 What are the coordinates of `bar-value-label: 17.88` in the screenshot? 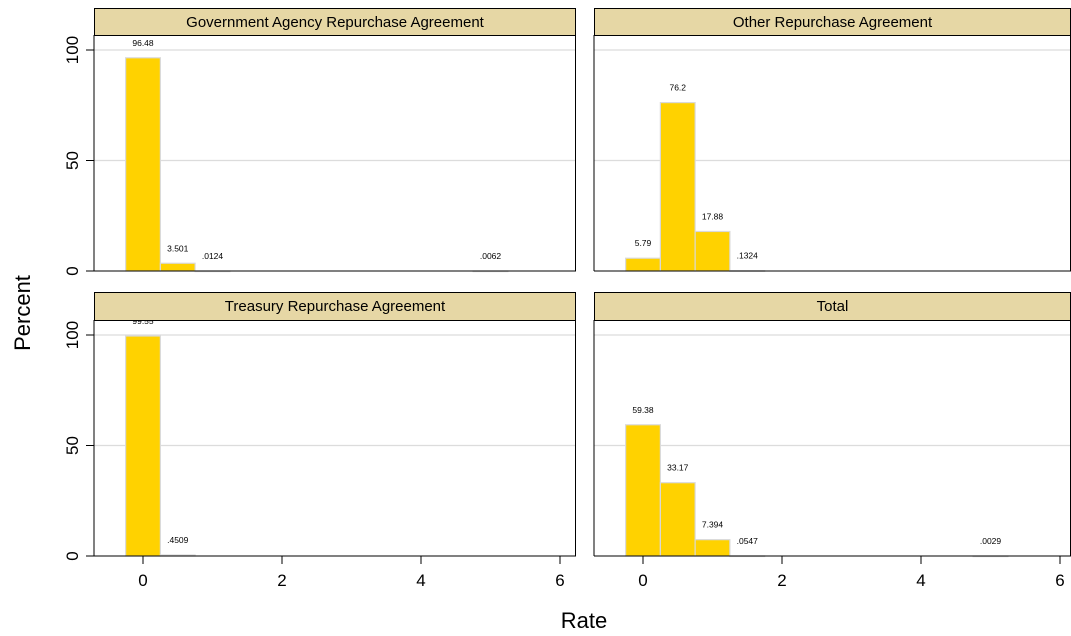 It's located at (713, 216).